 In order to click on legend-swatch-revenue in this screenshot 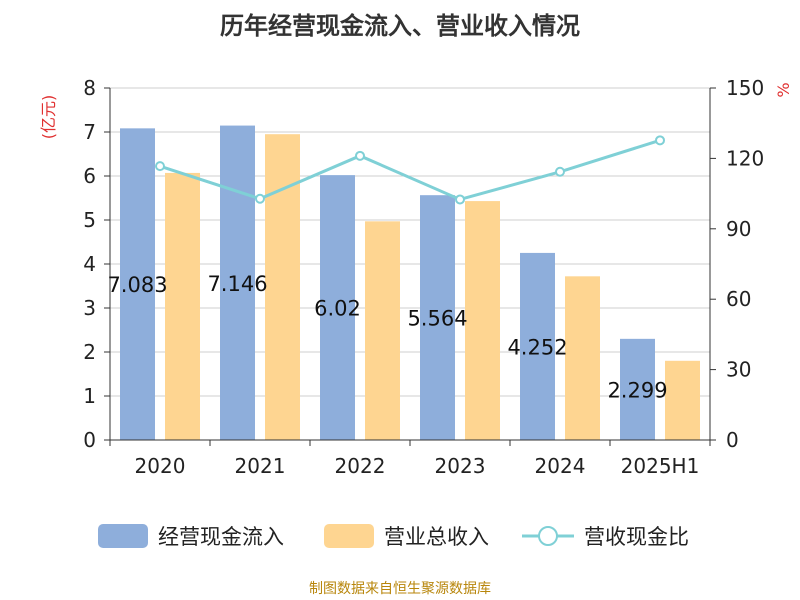, I will do `click(349, 536)`.